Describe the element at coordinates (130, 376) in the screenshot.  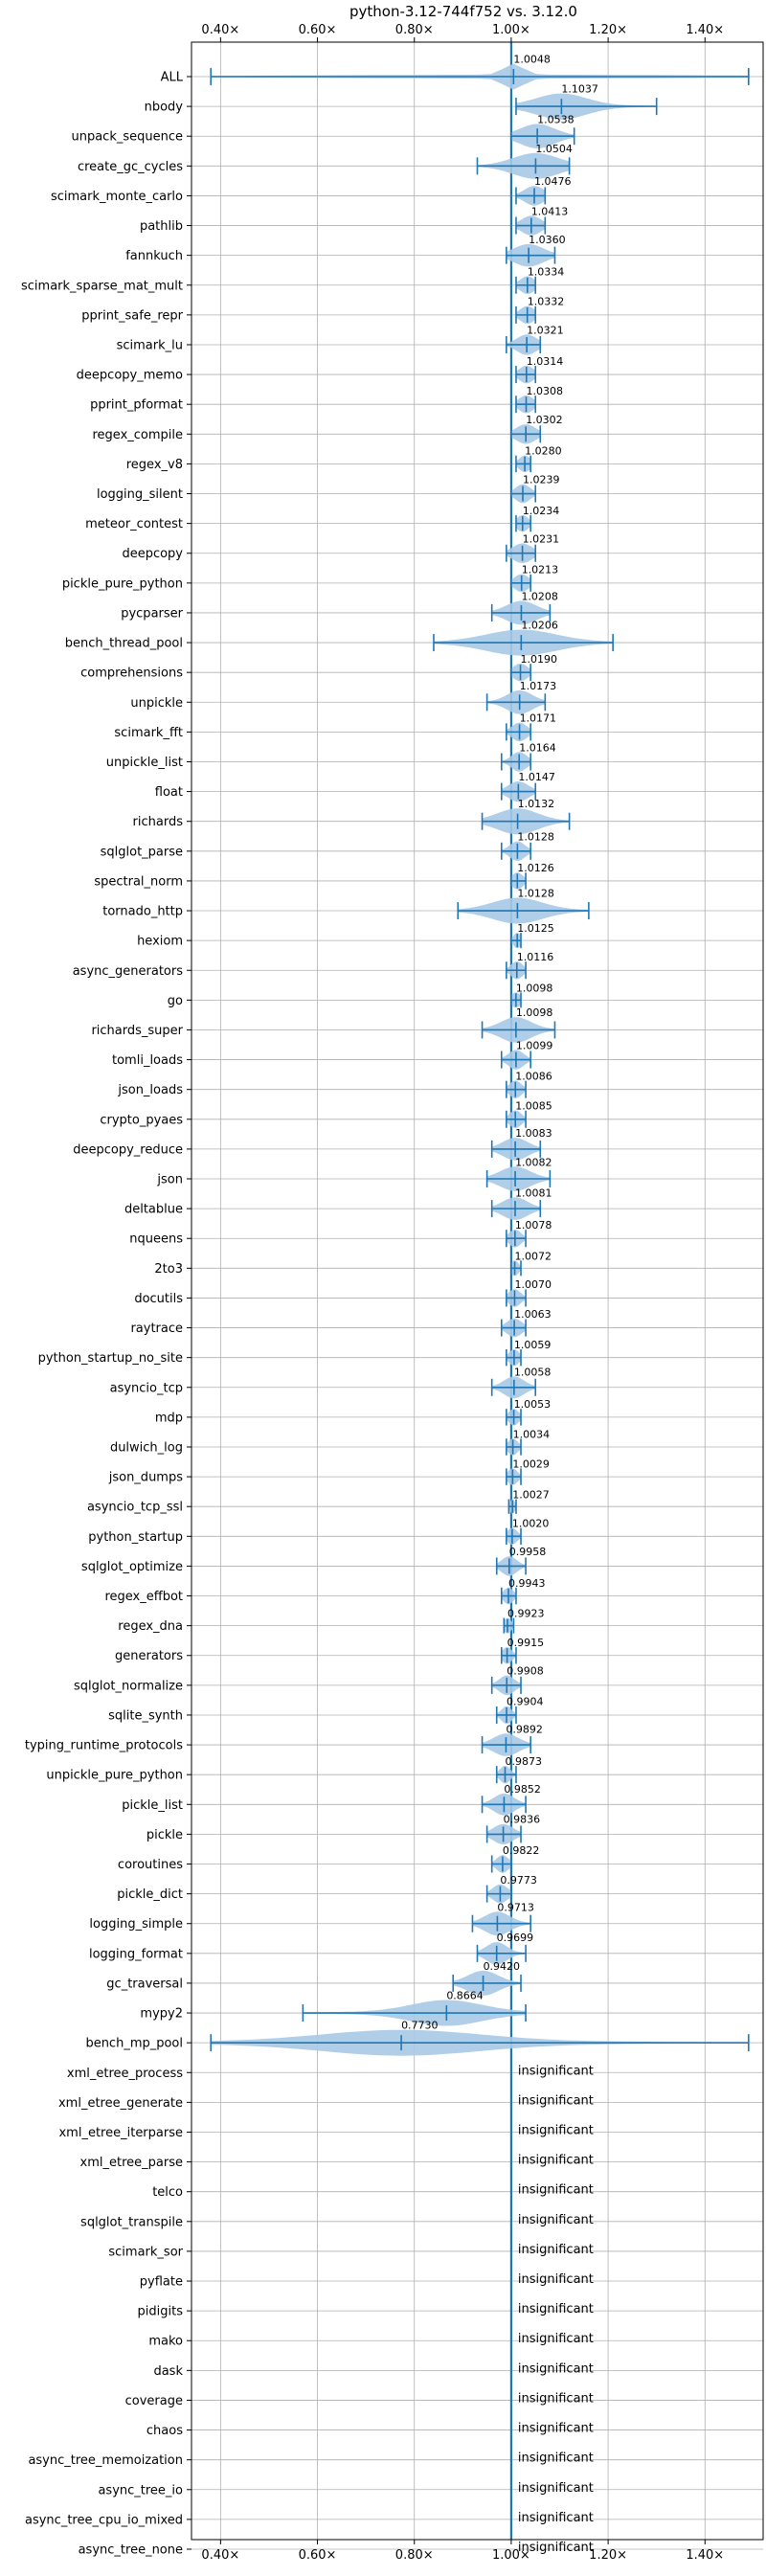
I see `benchmark-label: deepcopy_memo` at that location.